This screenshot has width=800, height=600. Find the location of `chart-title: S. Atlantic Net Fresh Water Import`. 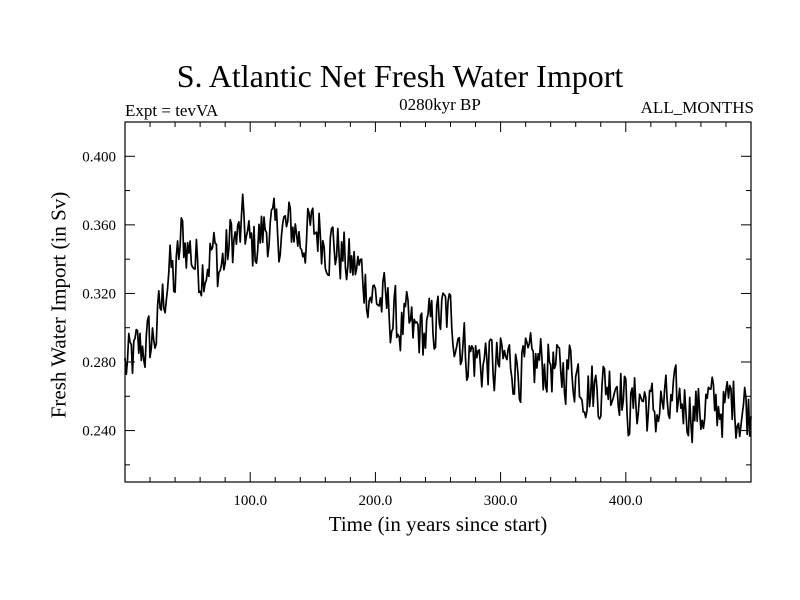

chart-title: S. Atlantic Net Fresh Water Import is located at coordinates (400, 76).